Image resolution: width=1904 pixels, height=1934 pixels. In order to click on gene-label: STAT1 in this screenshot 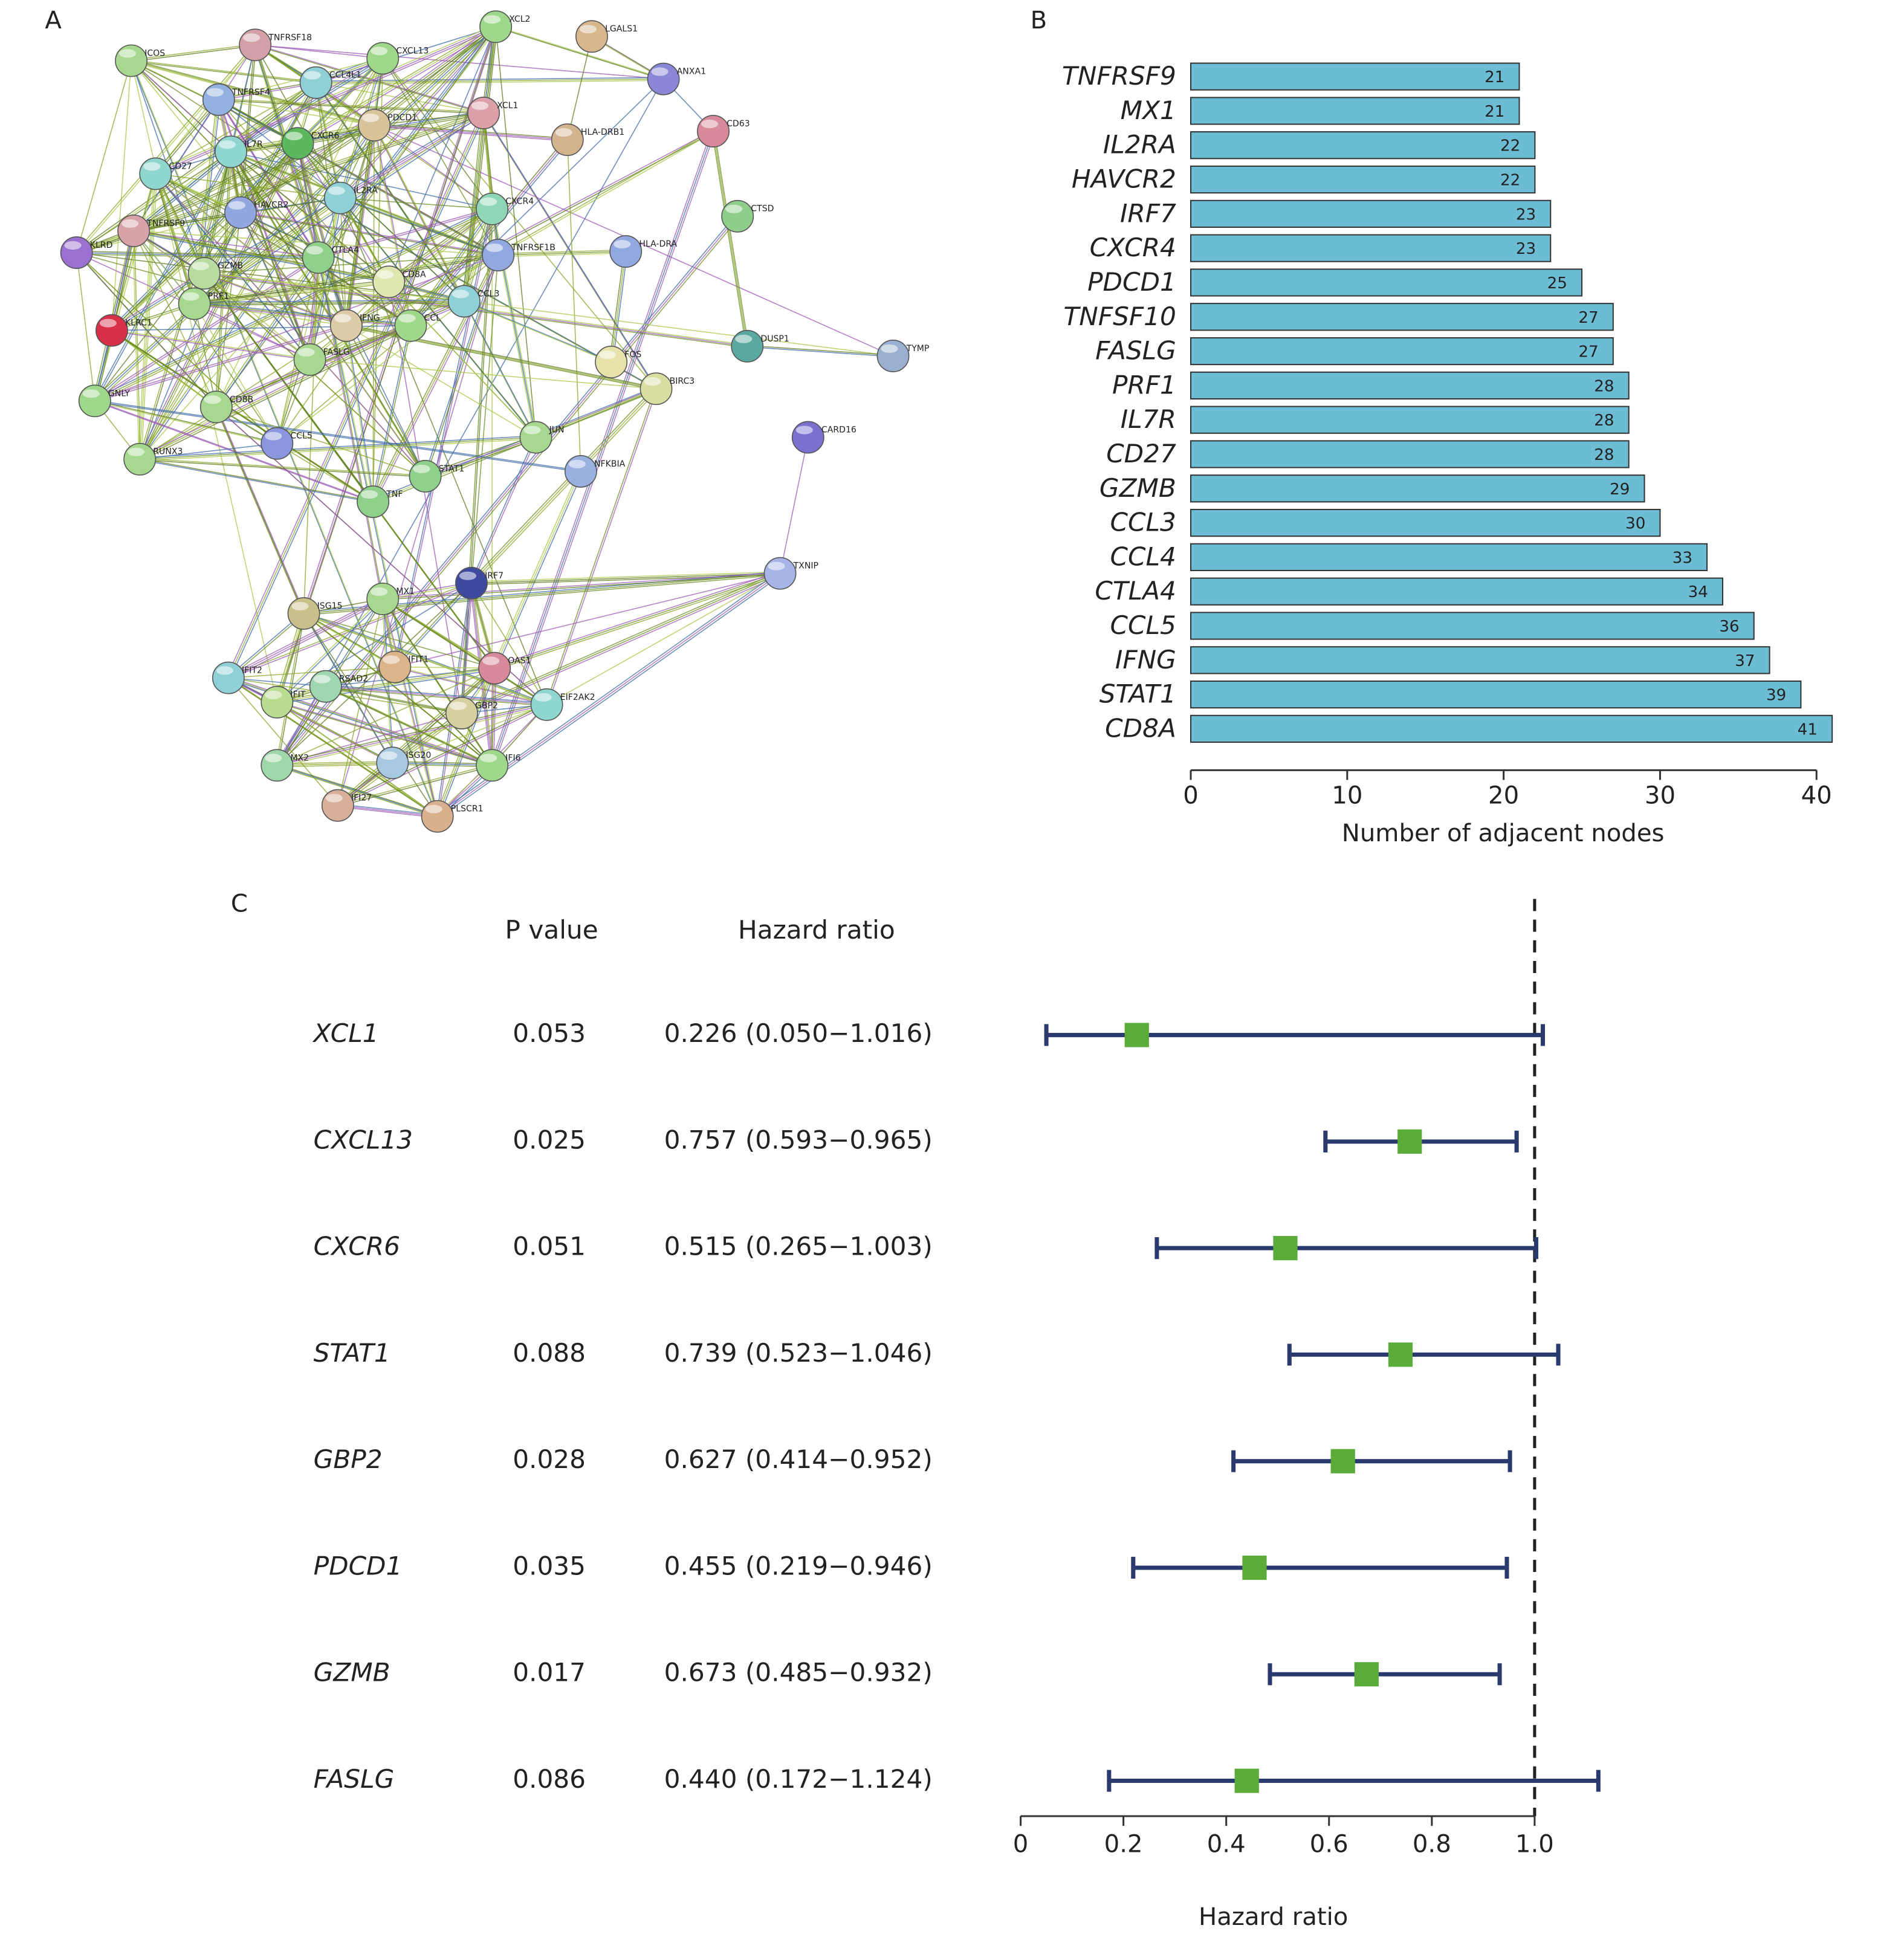, I will do `click(352, 1353)`.